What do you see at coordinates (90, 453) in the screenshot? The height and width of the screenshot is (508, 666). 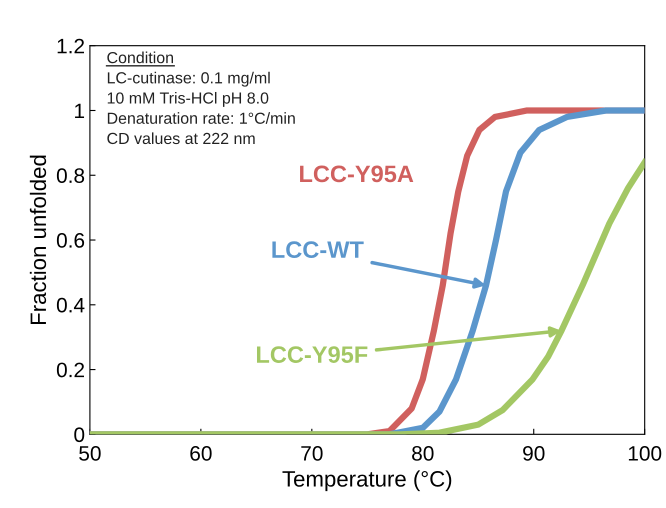 I see `x-tick-label: 50` at bounding box center [90, 453].